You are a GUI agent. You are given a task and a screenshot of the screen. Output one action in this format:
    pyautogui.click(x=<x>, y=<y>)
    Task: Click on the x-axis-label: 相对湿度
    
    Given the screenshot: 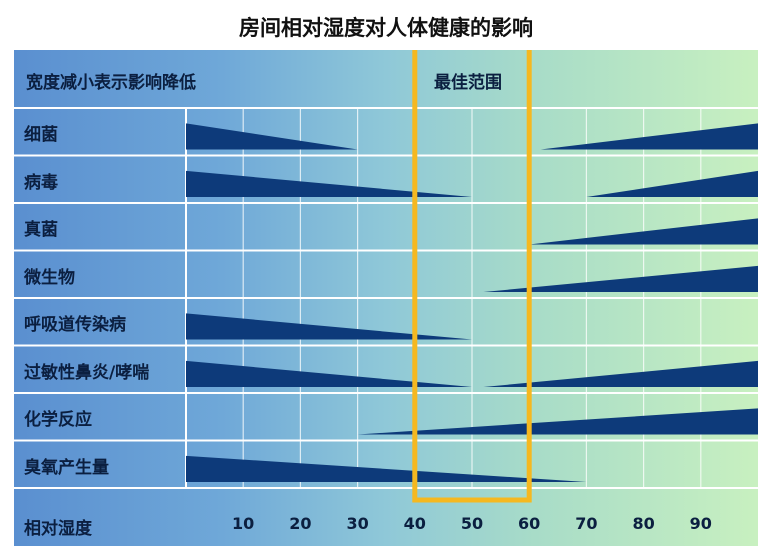 What is the action you would take?
    pyautogui.click(x=58, y=529)
    